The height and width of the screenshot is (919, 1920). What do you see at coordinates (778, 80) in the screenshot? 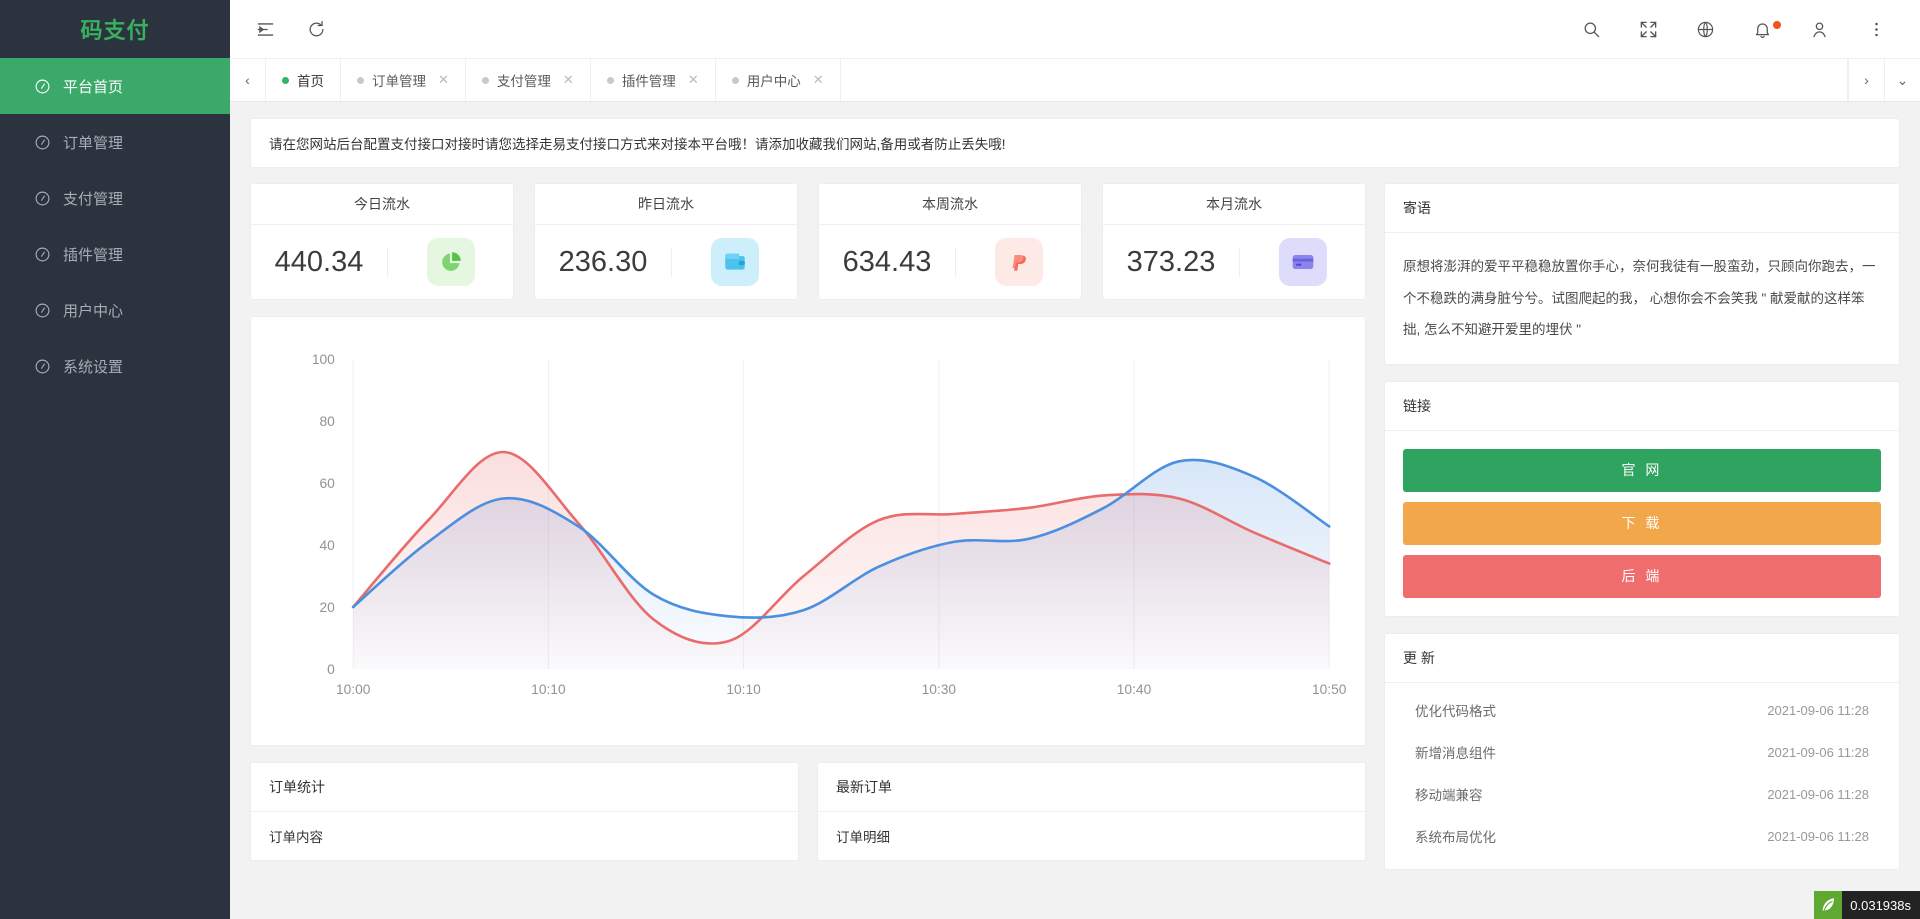
I see `tab-user-center: 用户中心 ✕` at bounding box center [778, 80].